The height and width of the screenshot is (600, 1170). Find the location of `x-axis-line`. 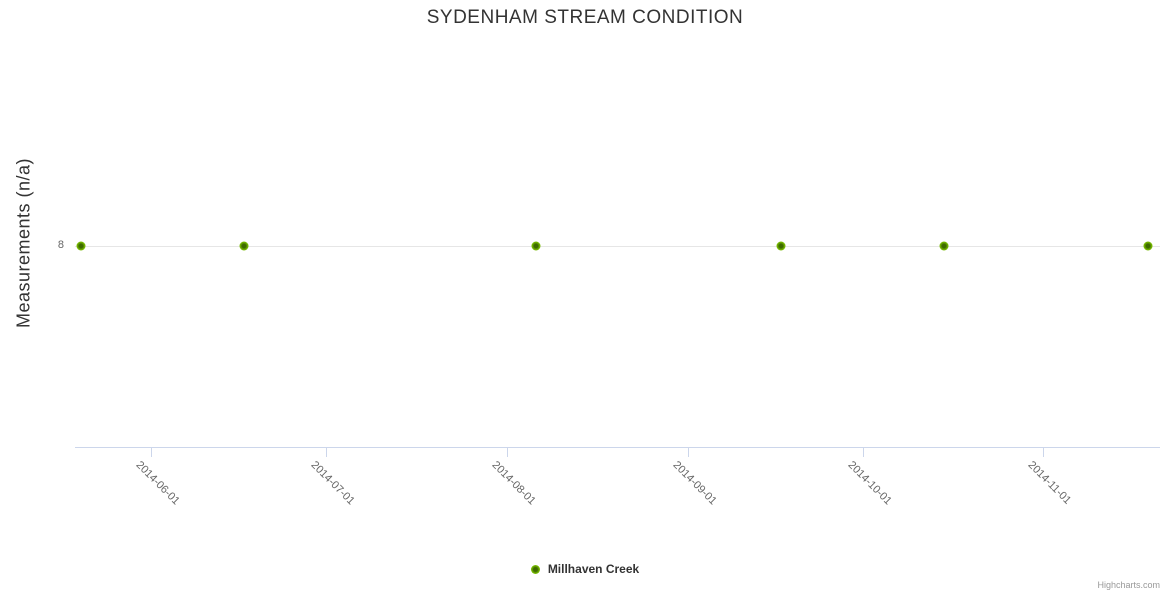

x-axis-line is located at coordinates (617, 447).